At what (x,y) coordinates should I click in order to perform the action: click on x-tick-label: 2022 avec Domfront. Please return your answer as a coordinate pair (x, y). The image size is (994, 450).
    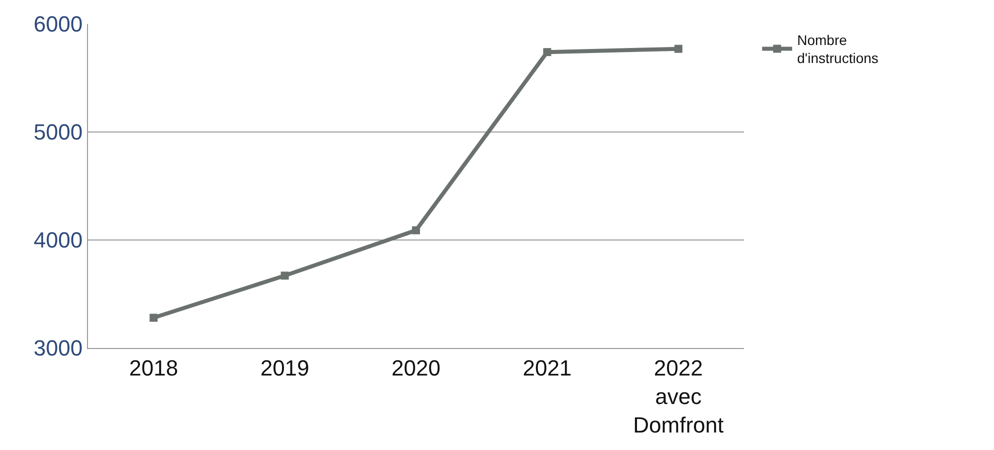
    Looking at the image, I should click on (678, 396).